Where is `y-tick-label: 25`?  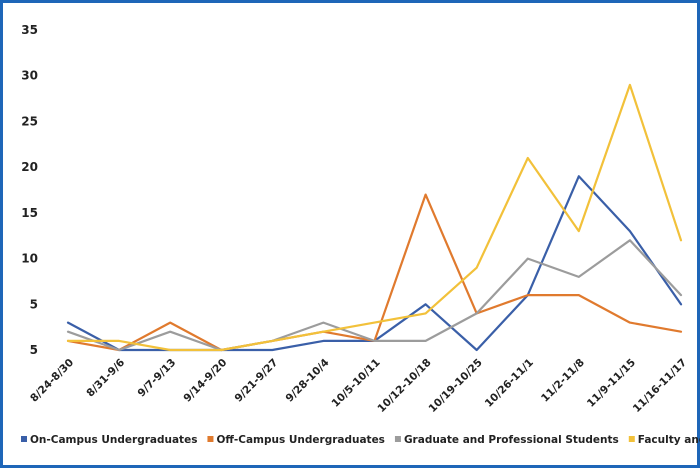 y-tick-label: 25 is located at coordinates (29, 121).